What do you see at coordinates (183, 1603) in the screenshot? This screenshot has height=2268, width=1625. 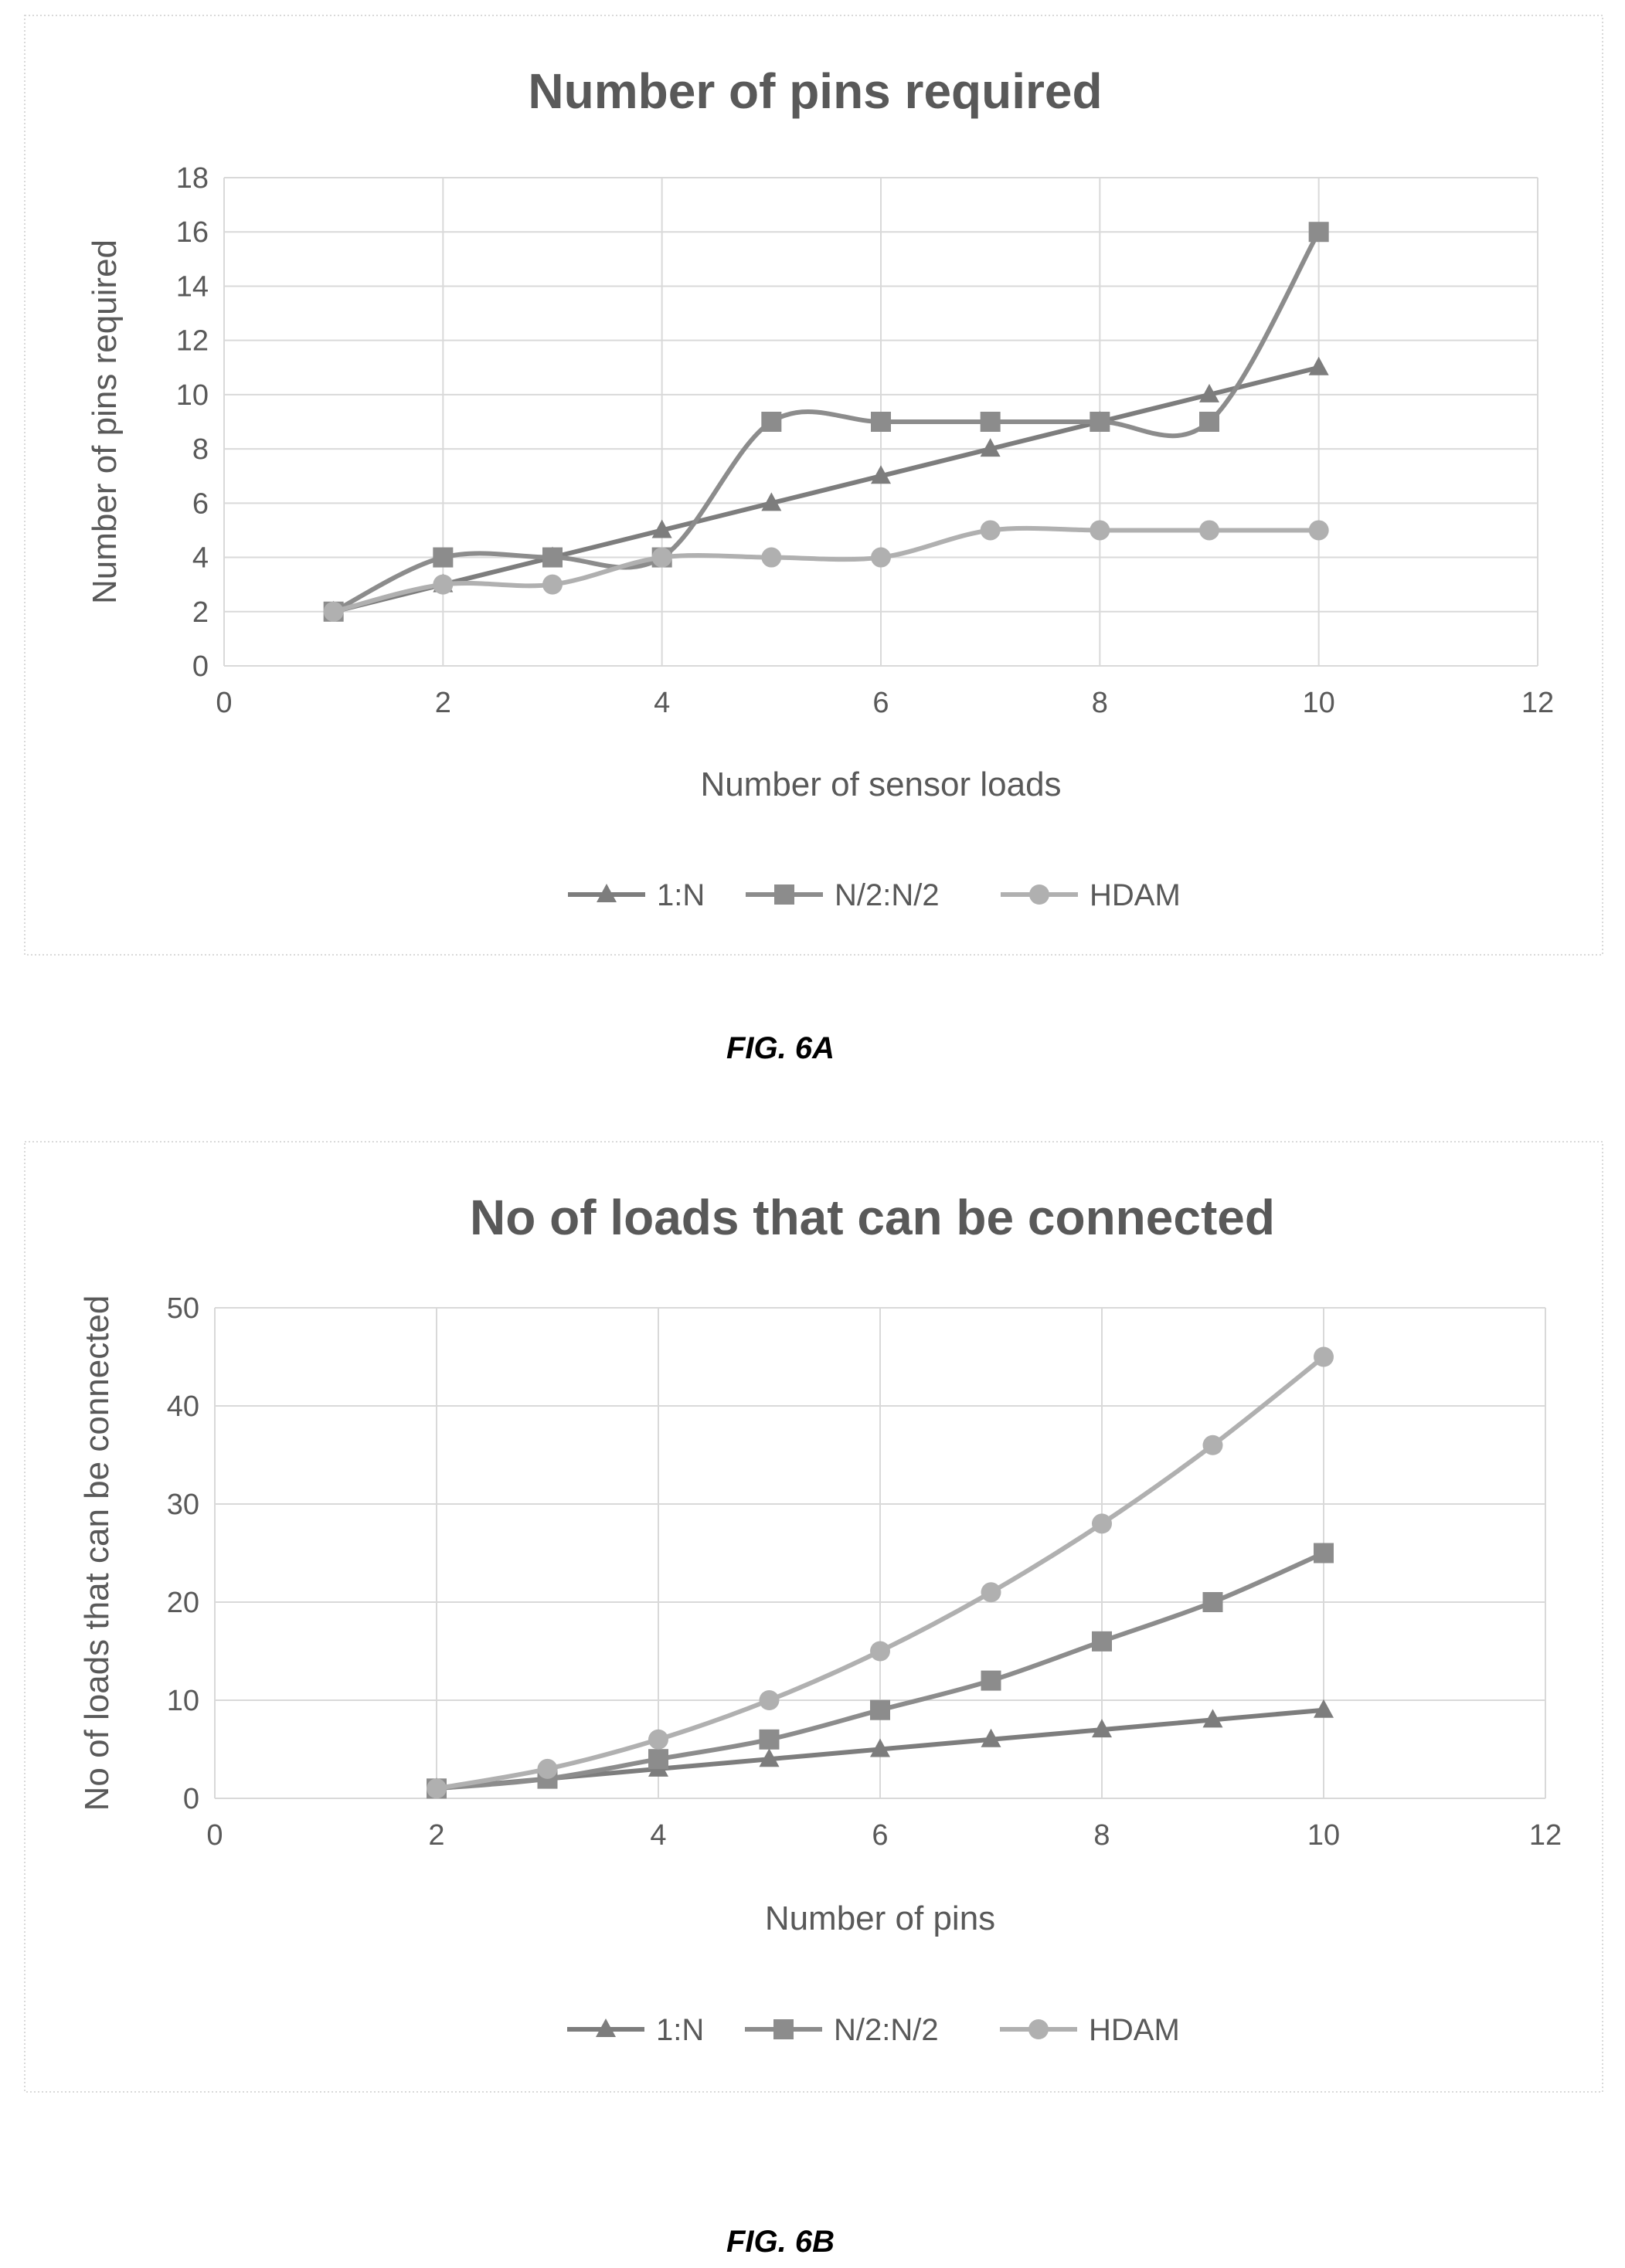 I see `y-tick-label: 20` at bounding box center [183, 1603].